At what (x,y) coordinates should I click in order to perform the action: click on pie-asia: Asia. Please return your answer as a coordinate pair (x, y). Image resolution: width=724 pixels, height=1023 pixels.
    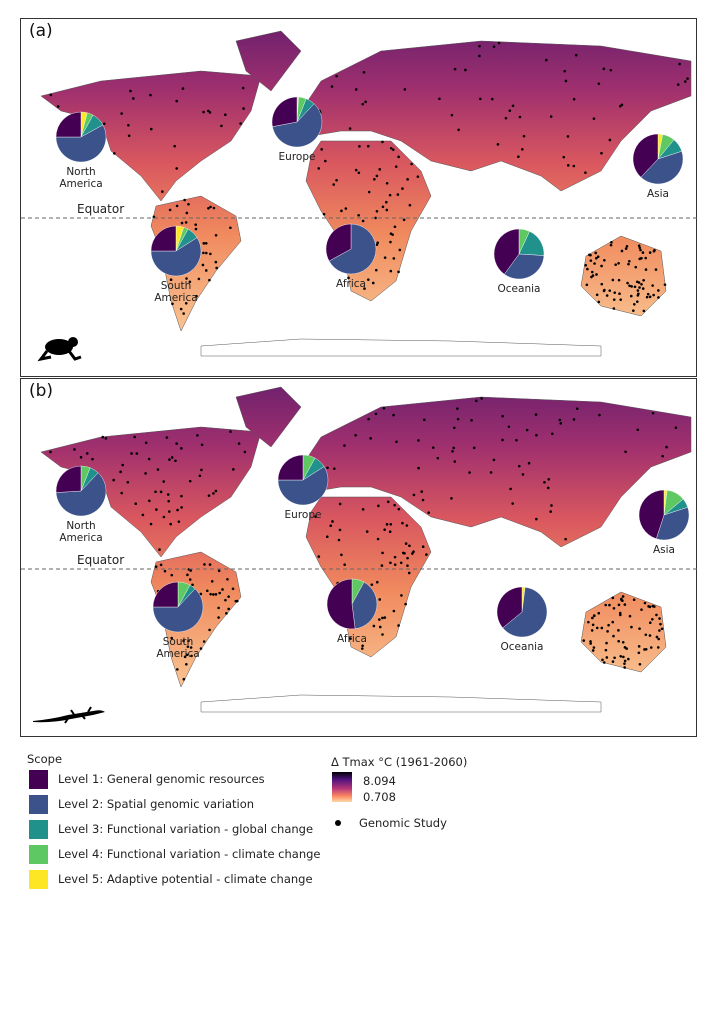
    Looking at the image, I should click on (658, 166).